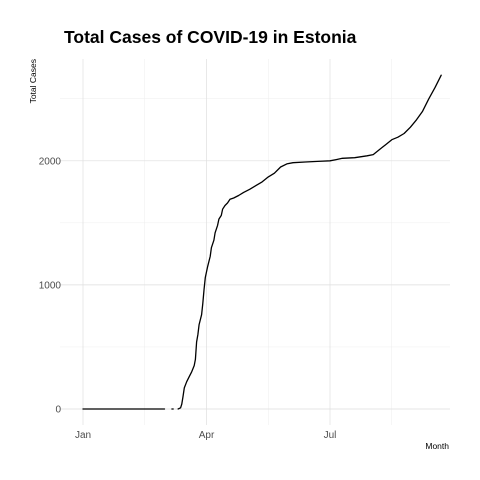  I want to click on x-tick-labels: Jan Apr Jul, so click(205, 435).